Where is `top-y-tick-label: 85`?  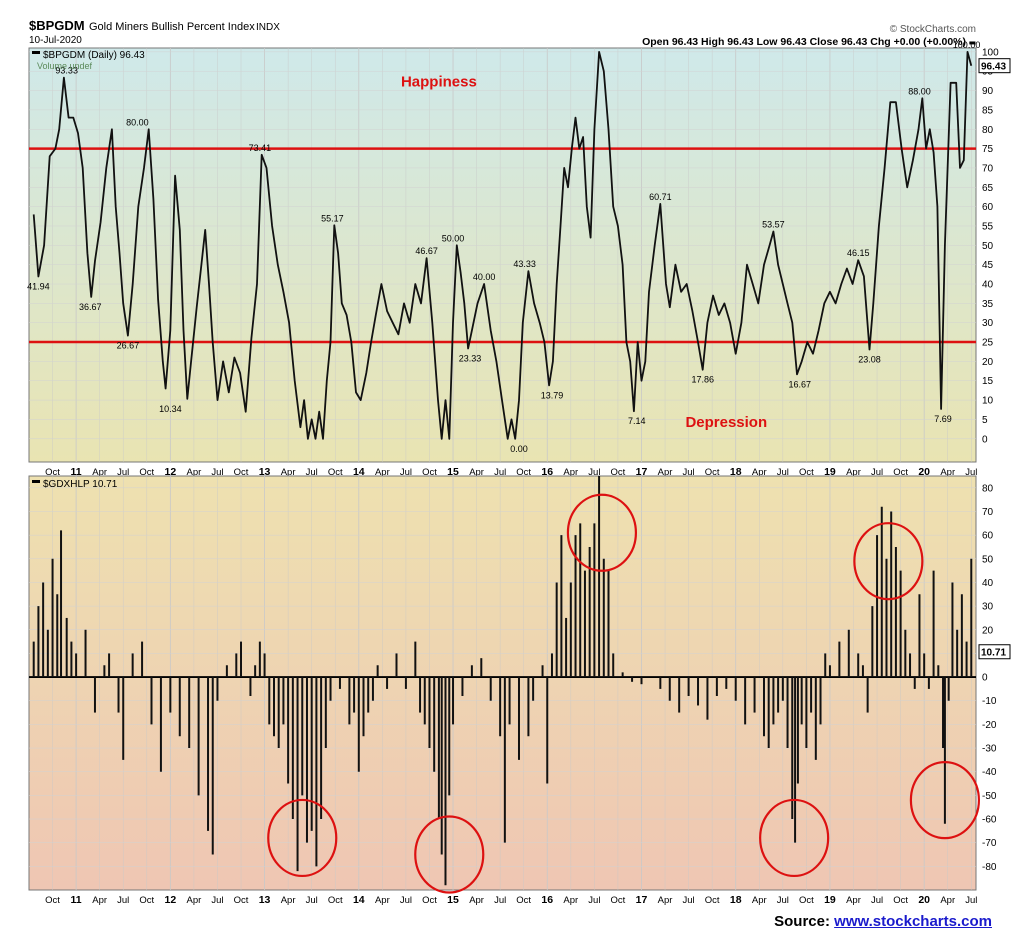
top-y-tick-label: 85 is located at coordinates (988, 110).